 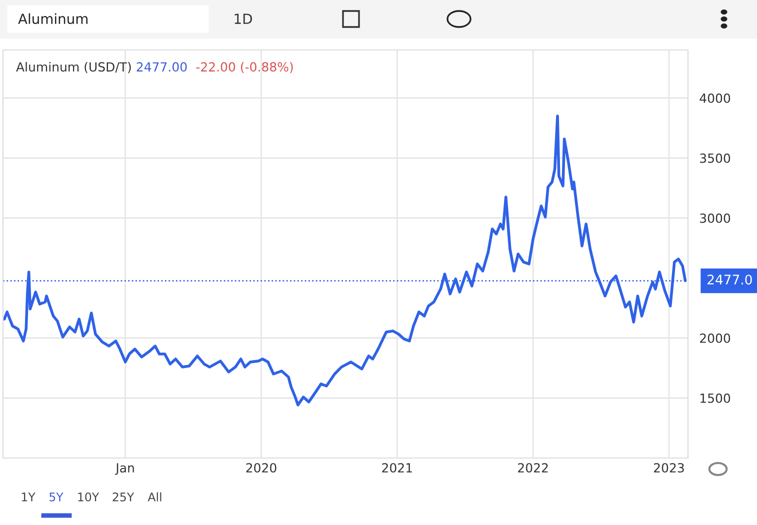 I want to click on y-tick-label: 3000, so click(x=715, y=218).